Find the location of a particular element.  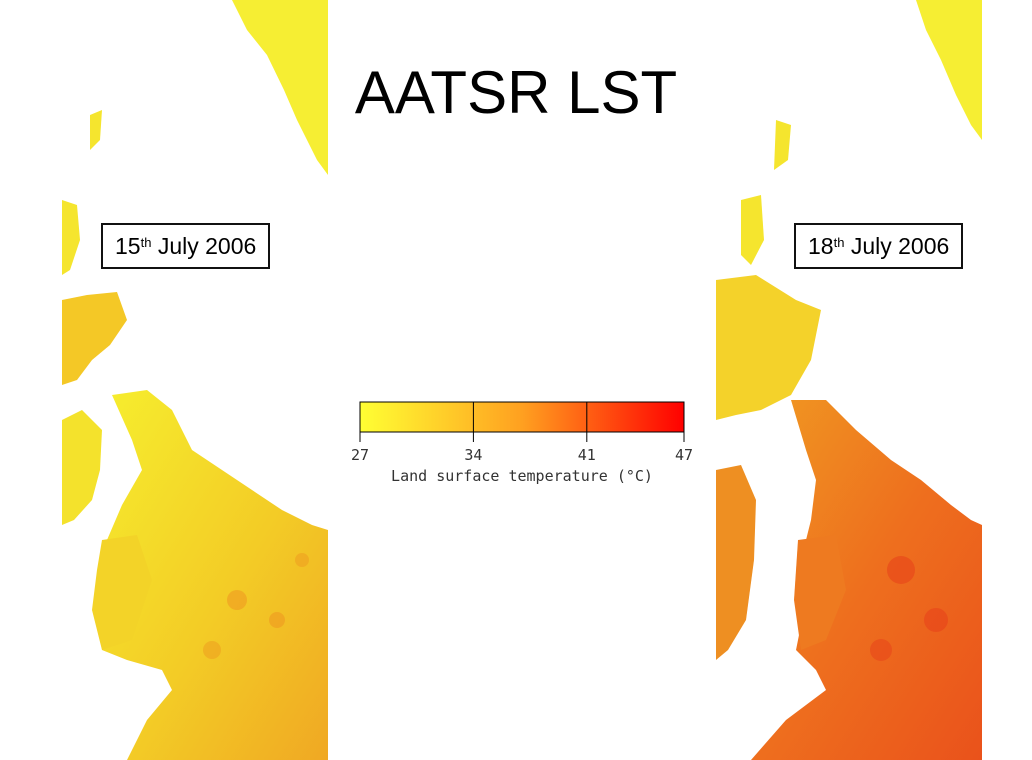

colorbar-graphic: 27 34 41 47 Land surface temperature (°C) is located at coordinates (522, 443).